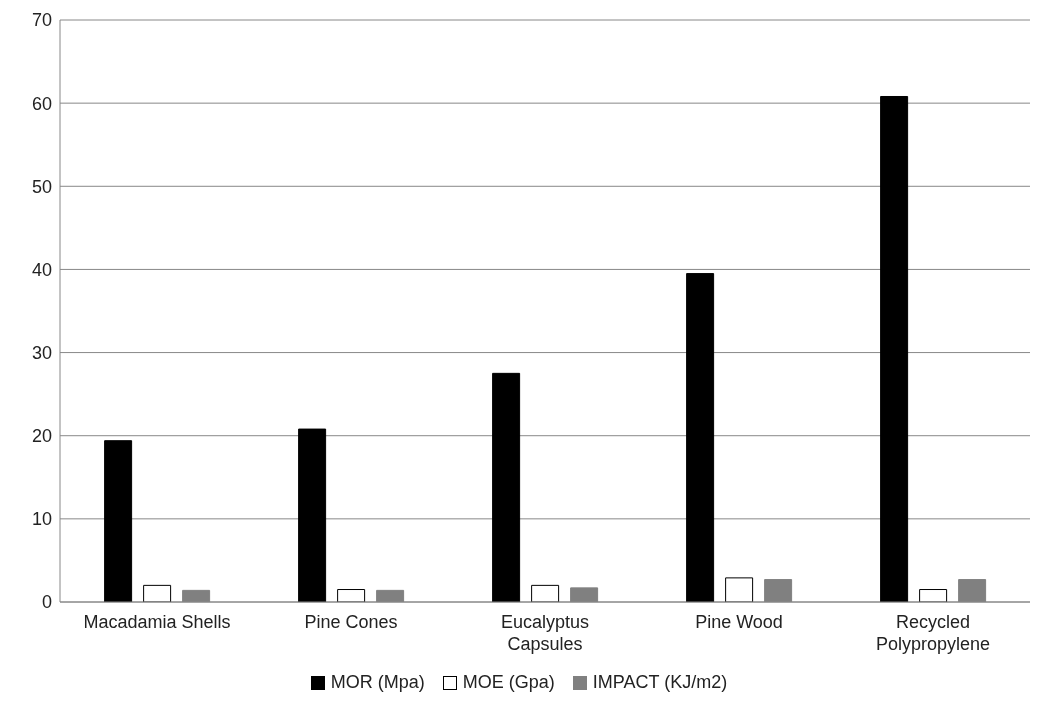 The height and width of the screenshot is (708, 1045). What do you see at coordinates (351, 622) in the screenshot?
I see `x-tick-label: Pine Cones` at bounding box center [351, 622].